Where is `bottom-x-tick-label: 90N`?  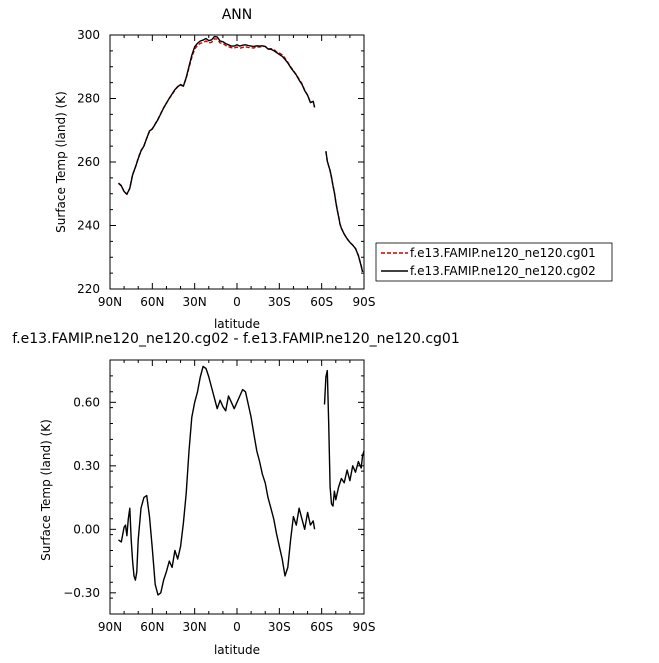 bottom-x-tick-label: 90N is located at coordinates (110, 627).